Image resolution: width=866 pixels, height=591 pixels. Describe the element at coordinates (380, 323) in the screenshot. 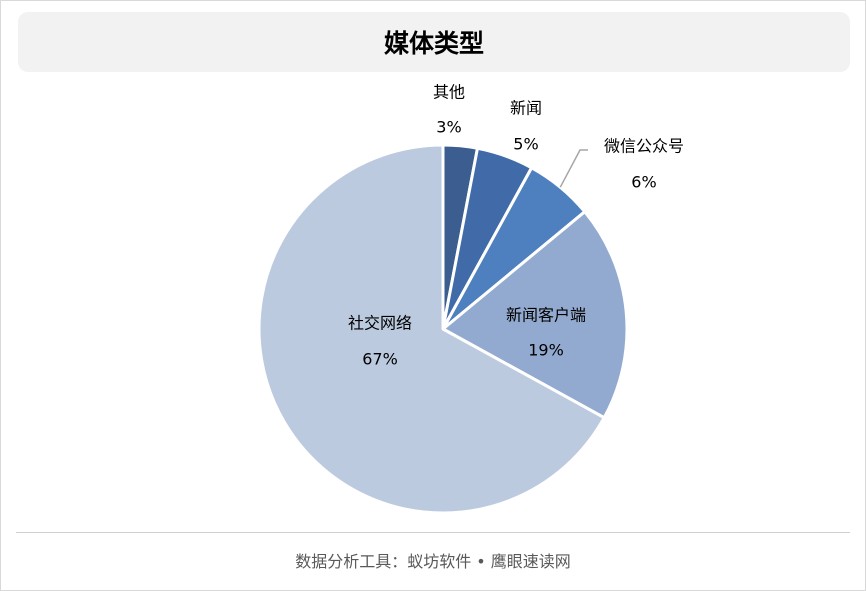

I see `slice-label: 社交网络` at that location.